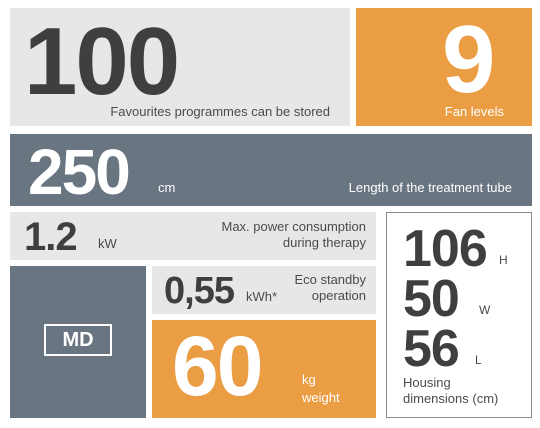 This screenshot has width=540, height=428. What do you see at coordinates (167, 187) in the screenshot?
I see `tube-length-unit: cm` at bounding box center [167, 187].